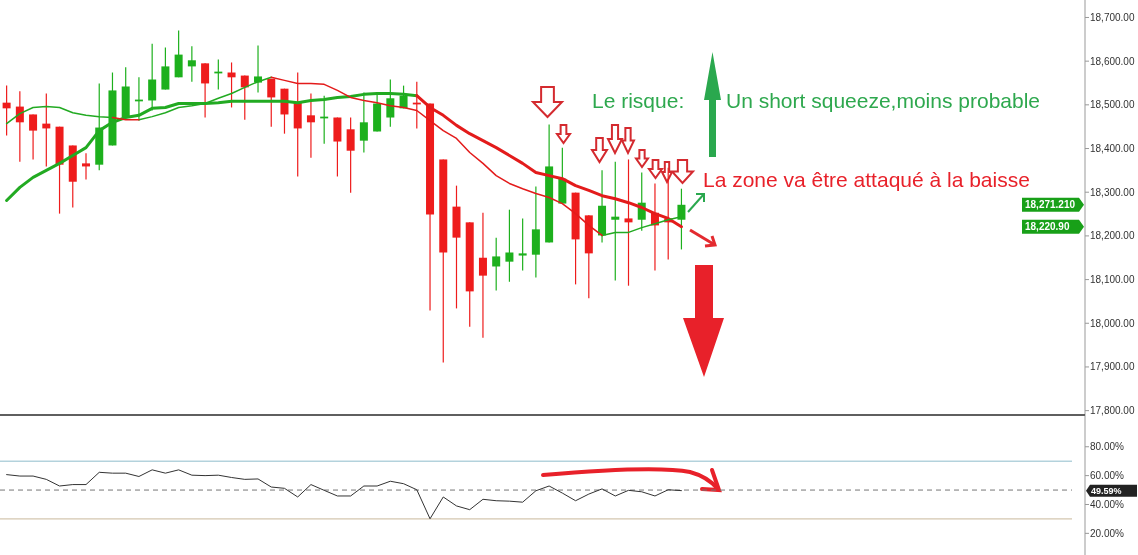 The width and height of the screenshot is (1138, 555). What do you see at coordinates (1112, 17) in the screenshot?
I see `y-tick-label: 18,700.00` at bounding box center [1112, 17].